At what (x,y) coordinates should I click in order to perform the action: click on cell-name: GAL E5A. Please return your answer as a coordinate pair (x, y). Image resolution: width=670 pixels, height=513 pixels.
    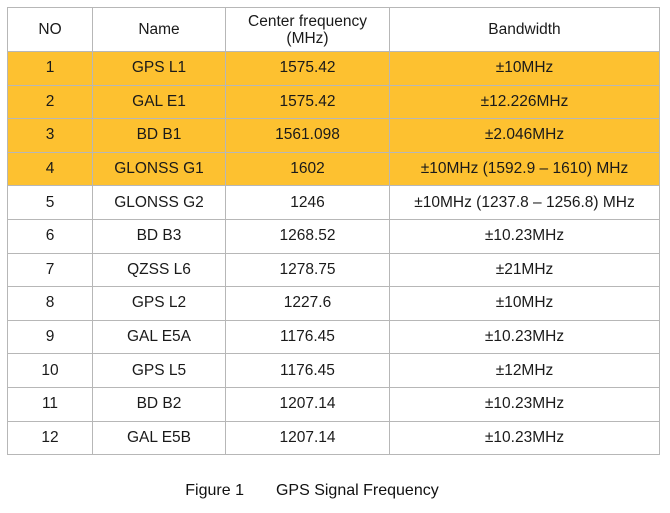
    Looking at the image, I should click on (159, 337).